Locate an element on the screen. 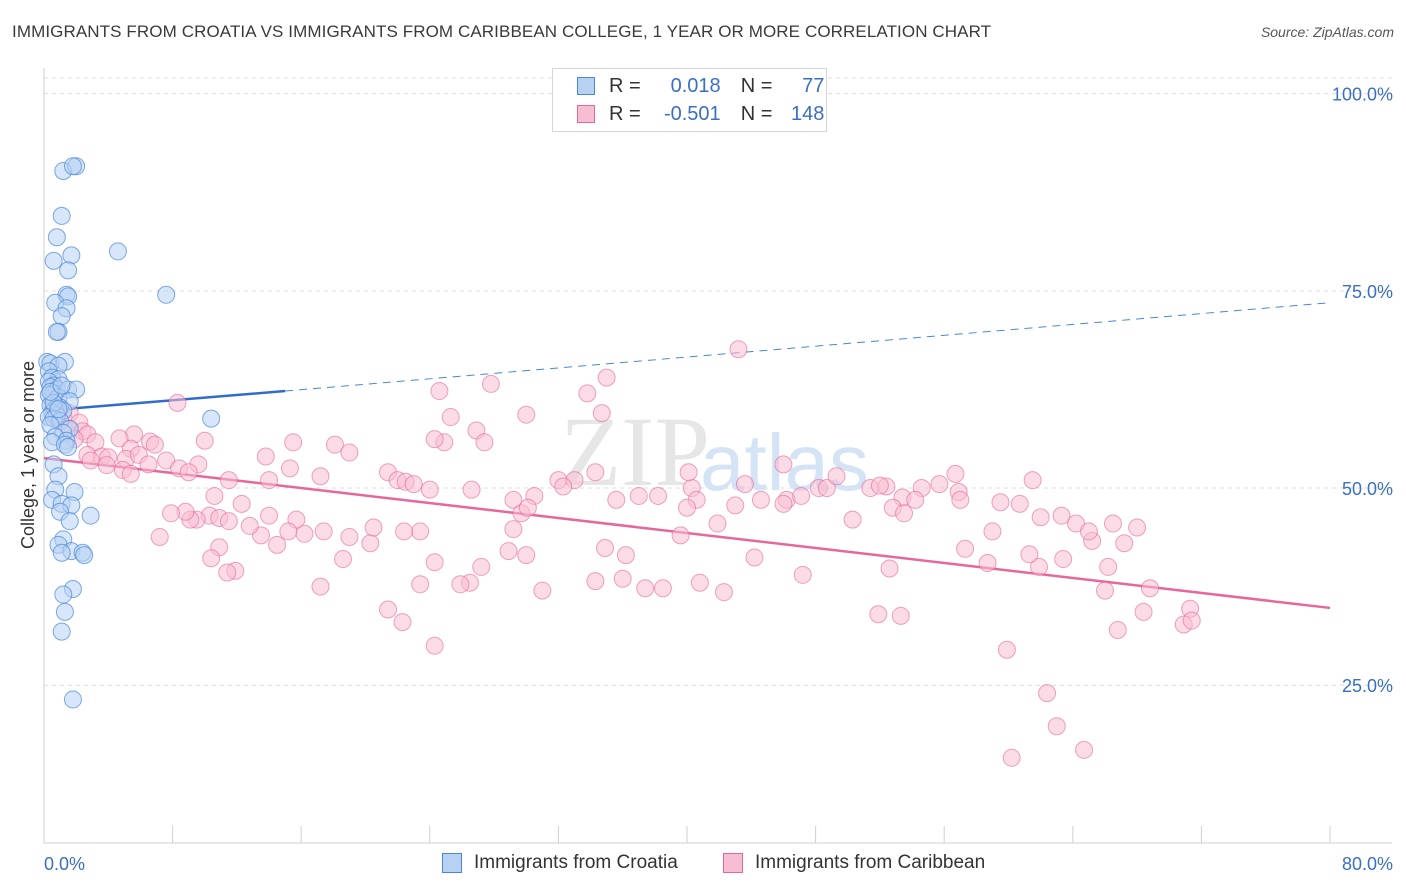 The height and width of the screenshot is (892, 1406). bottom-legend-croatia: Immigrants from Croatia is located at coordinates (560, 863).